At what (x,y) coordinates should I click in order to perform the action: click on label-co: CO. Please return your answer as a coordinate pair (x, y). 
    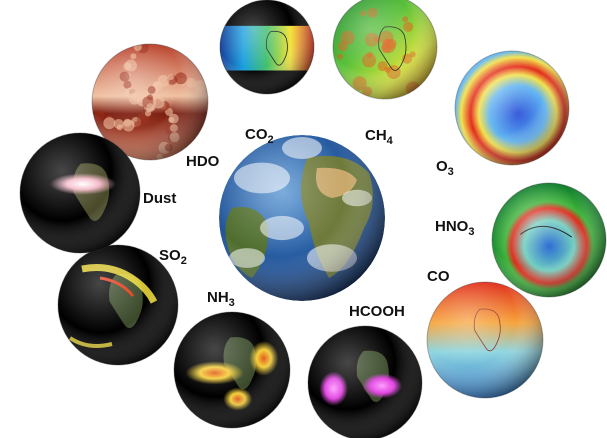
    Looking at the image, I should click on (438, 276).